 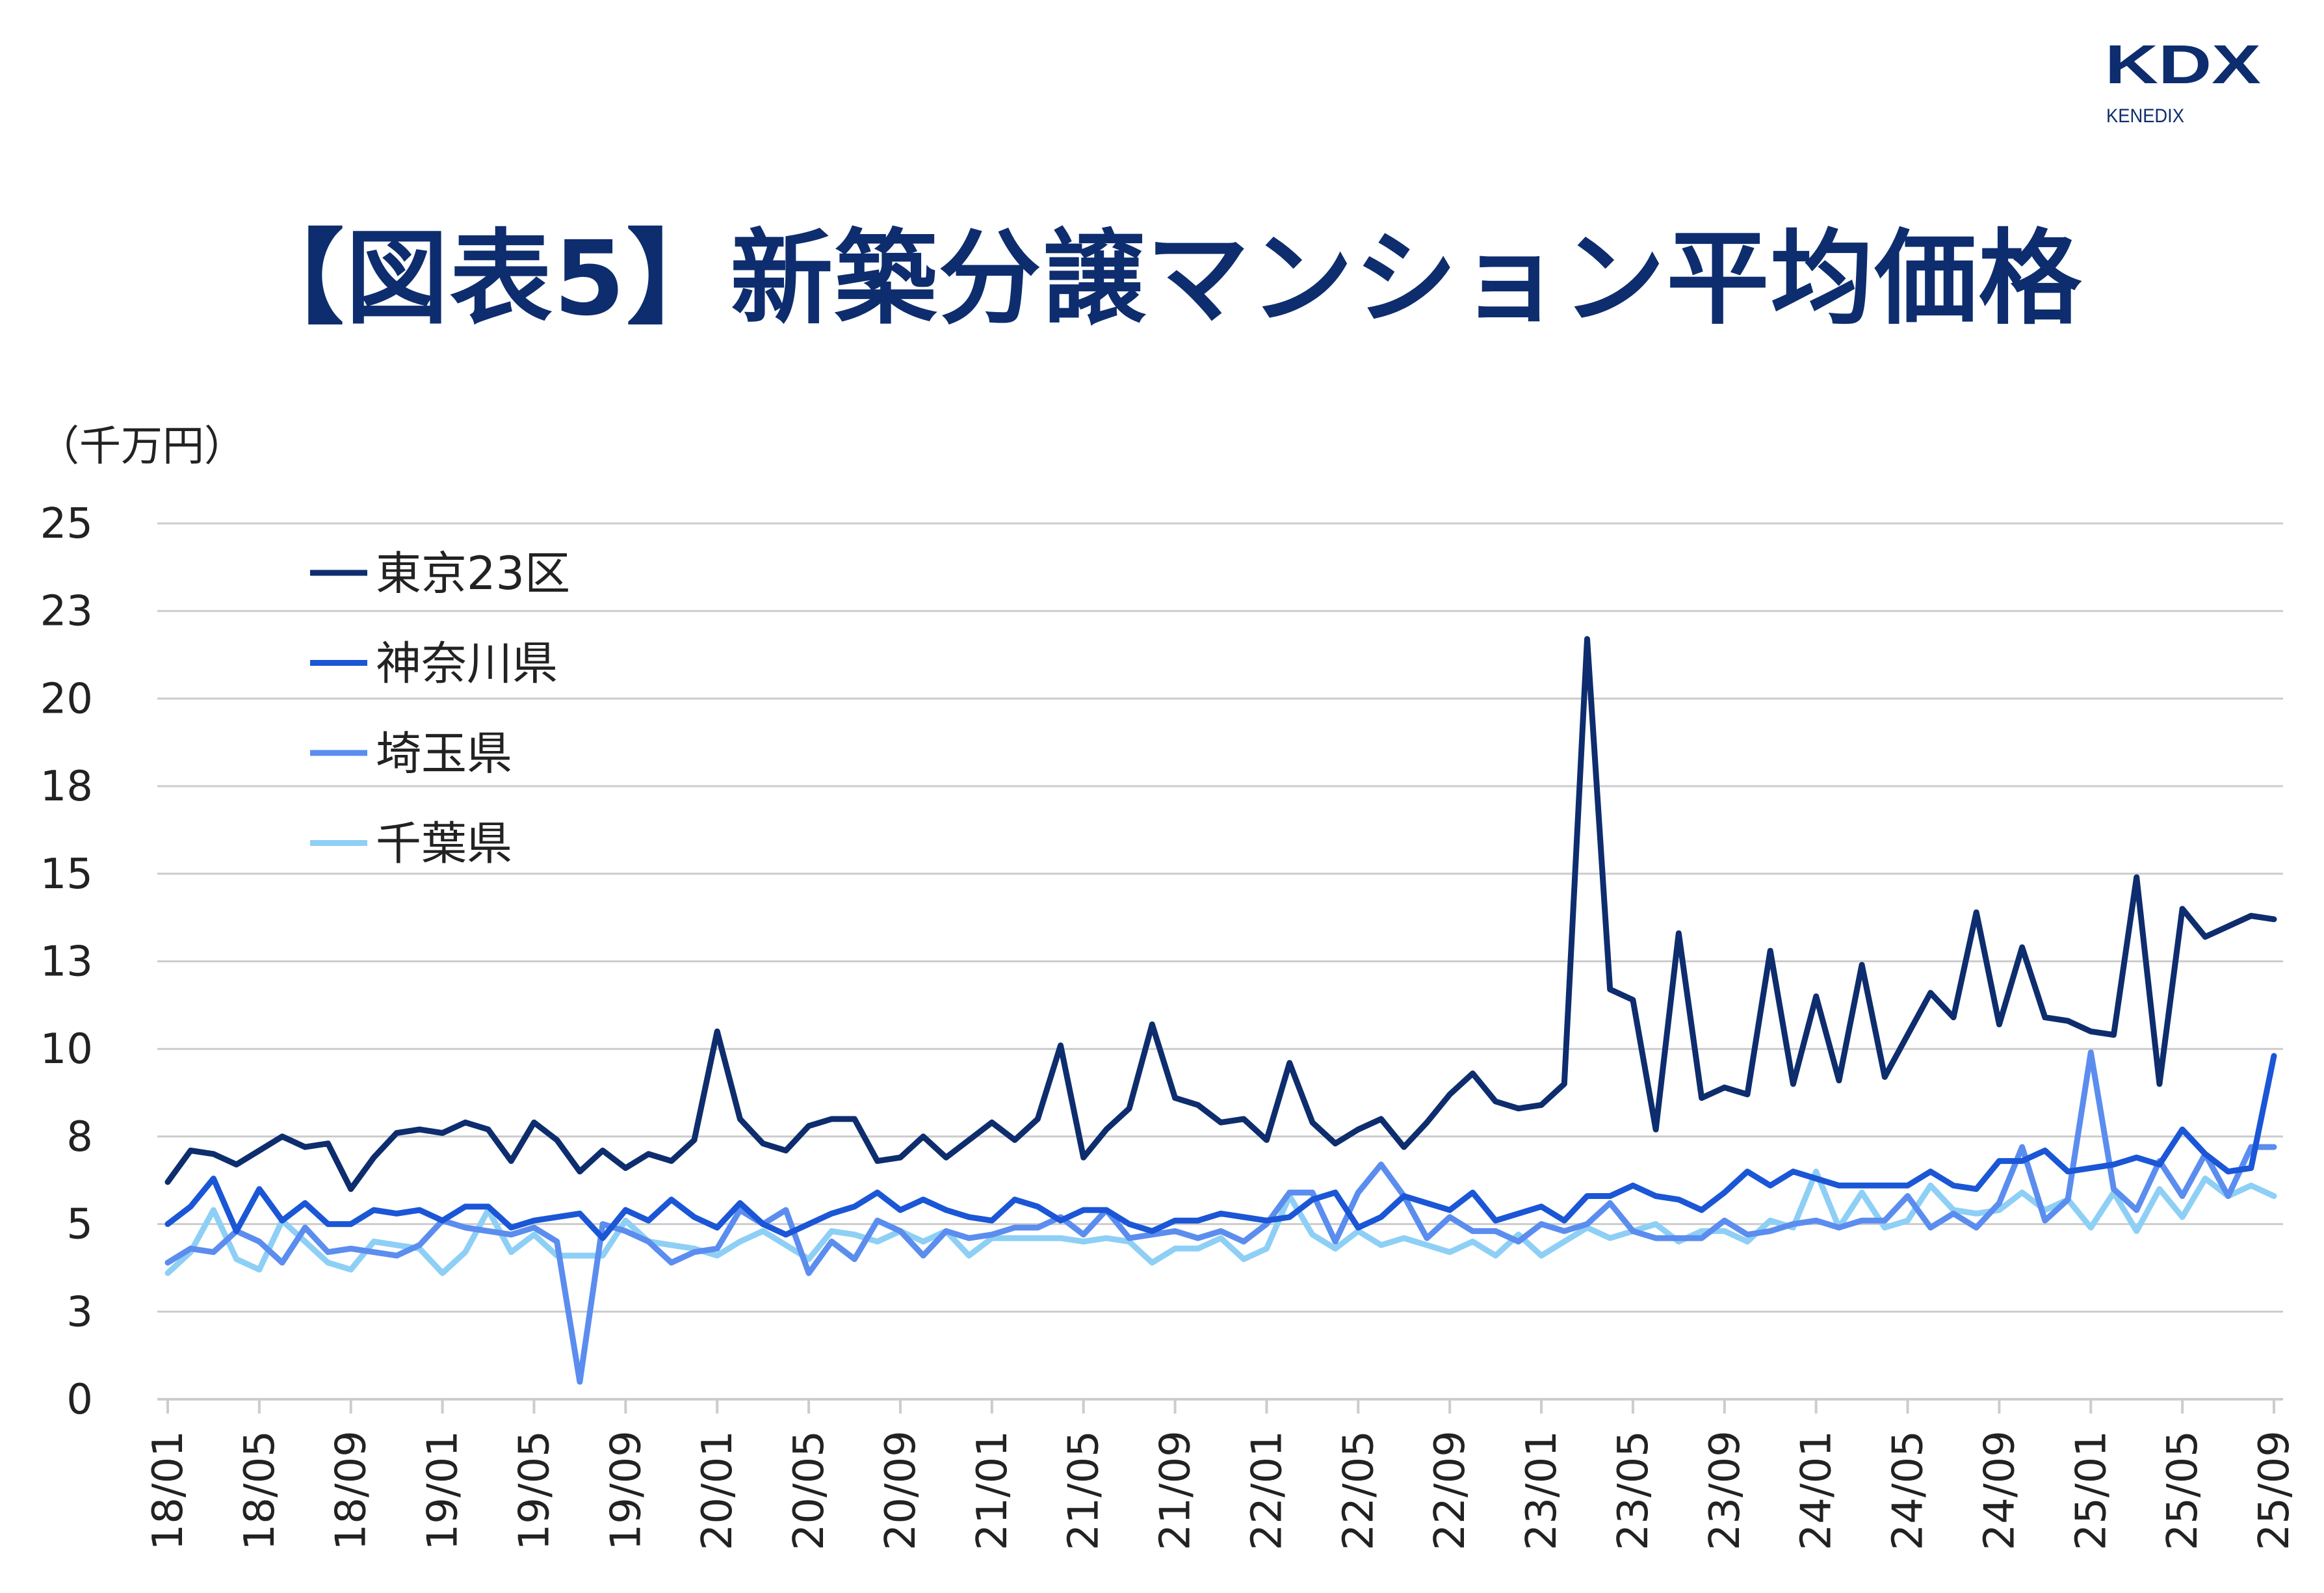 I want to click on logo-mark: KDX, so click(x=2183, y=64).